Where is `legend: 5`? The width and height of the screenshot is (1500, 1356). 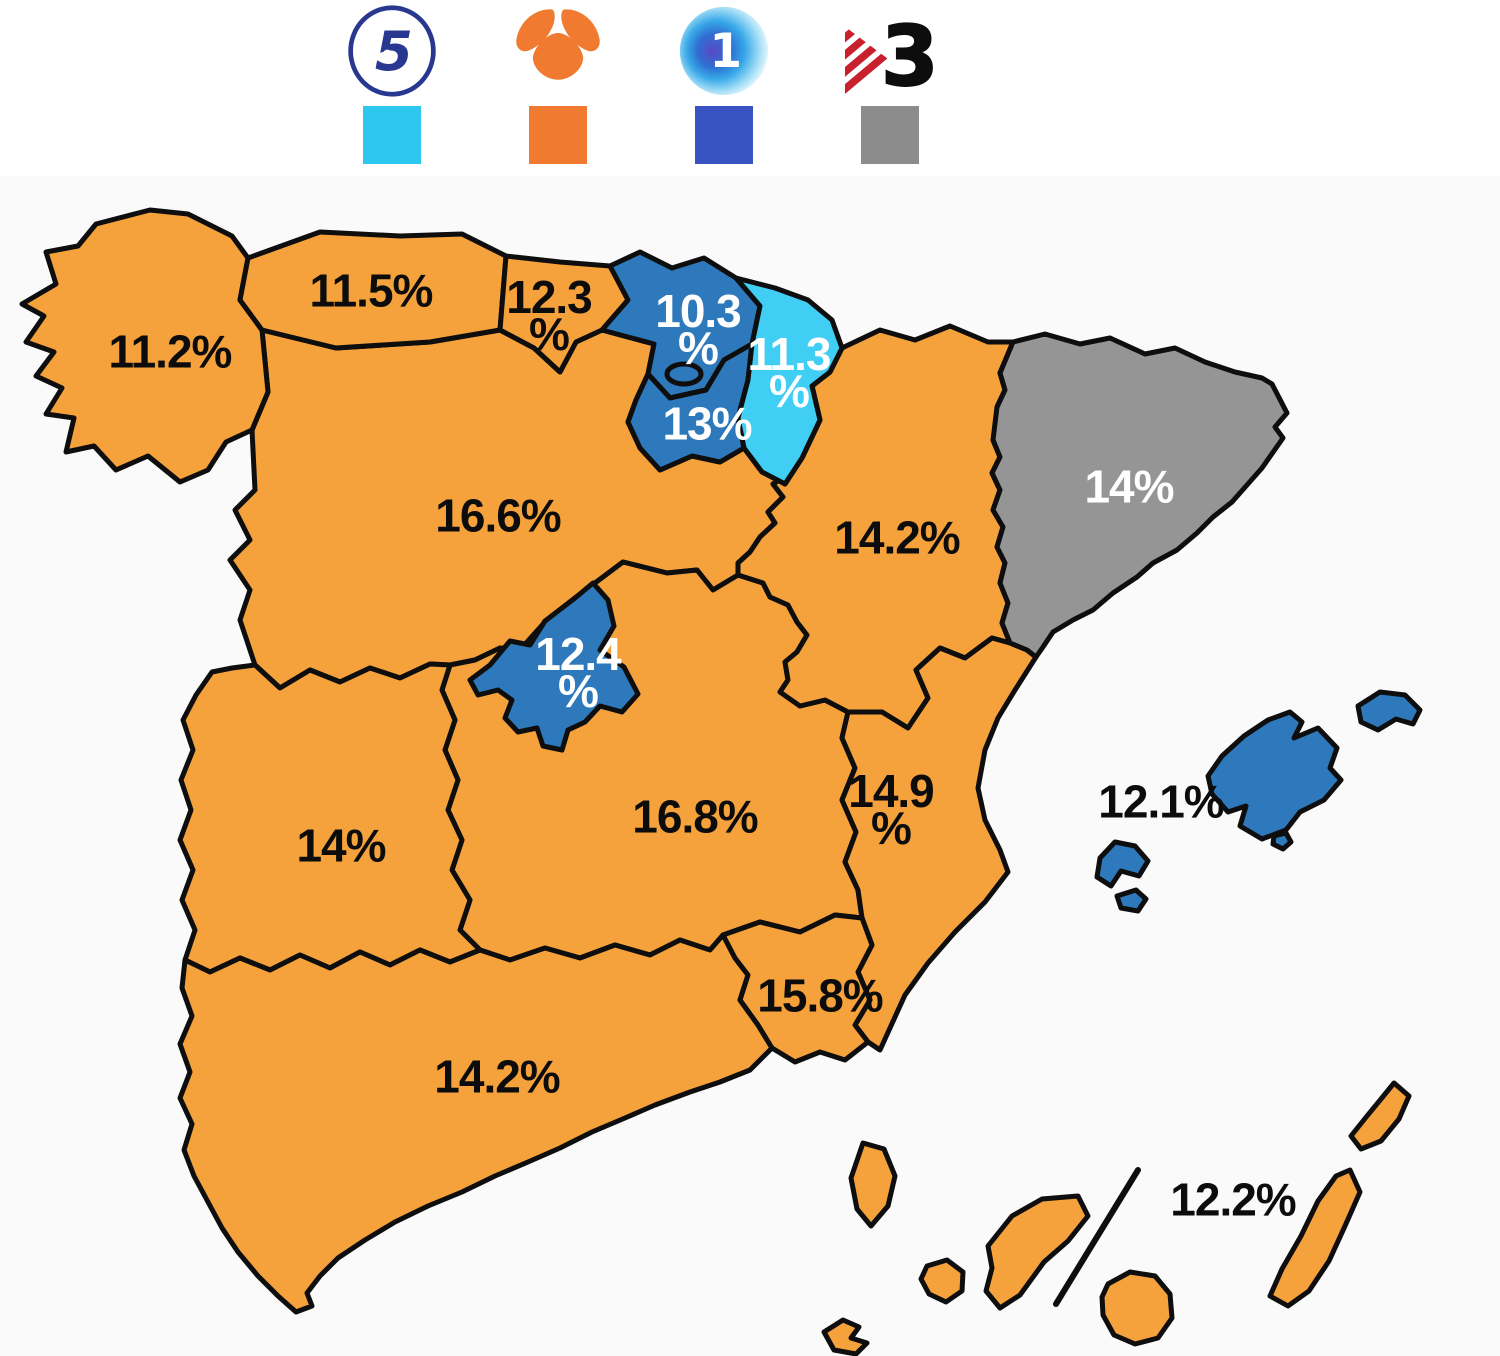 legend: 5 is located at coordinates (641, 83).